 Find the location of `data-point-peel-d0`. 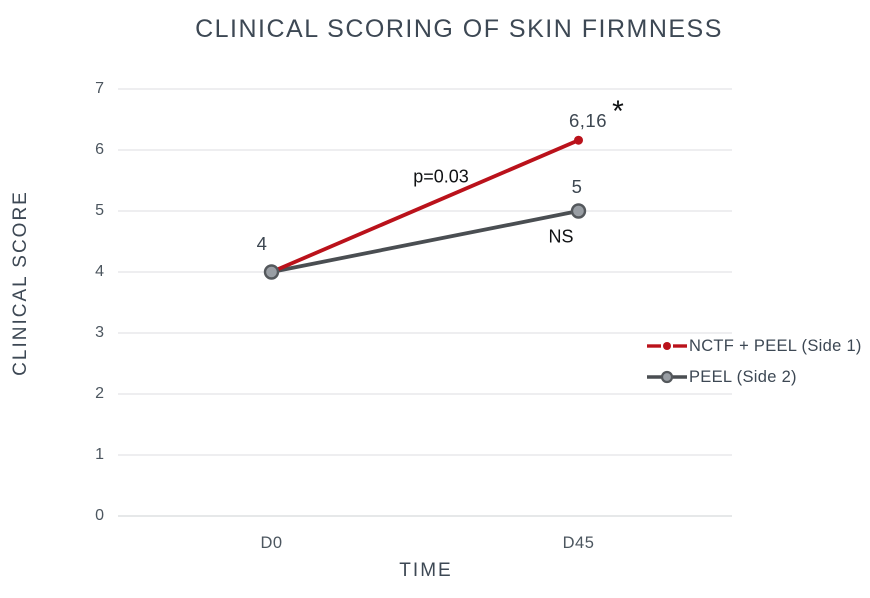

data-point-peel-d0 is located at coordinates (271, 272).